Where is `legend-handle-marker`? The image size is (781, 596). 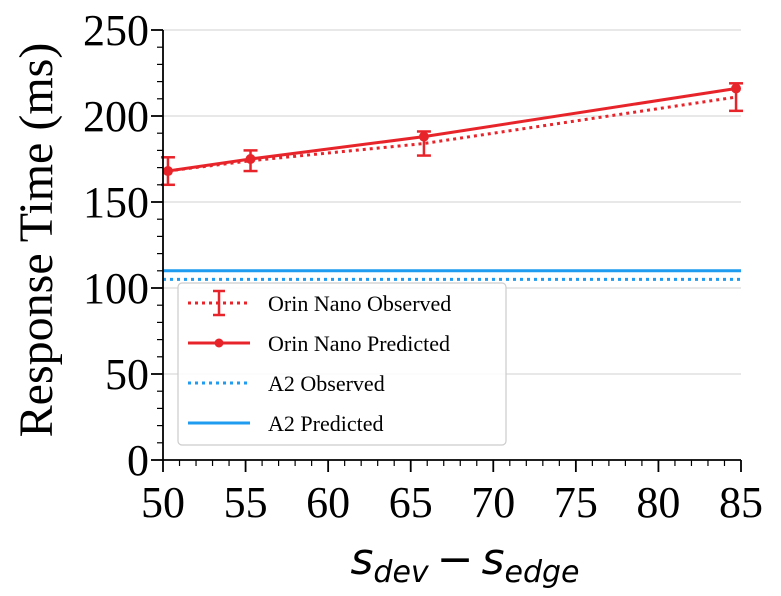 legend-handle-marker is located at coordinates (219, 343).